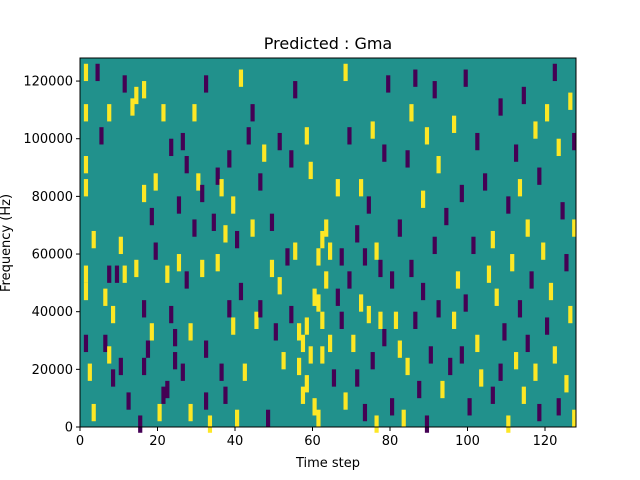 The image size is (640, 480). Describe the element at coordinates (317, 438) in the screenshot. I see `x-axis: 0 20 40 60 80 100 120` at that location.